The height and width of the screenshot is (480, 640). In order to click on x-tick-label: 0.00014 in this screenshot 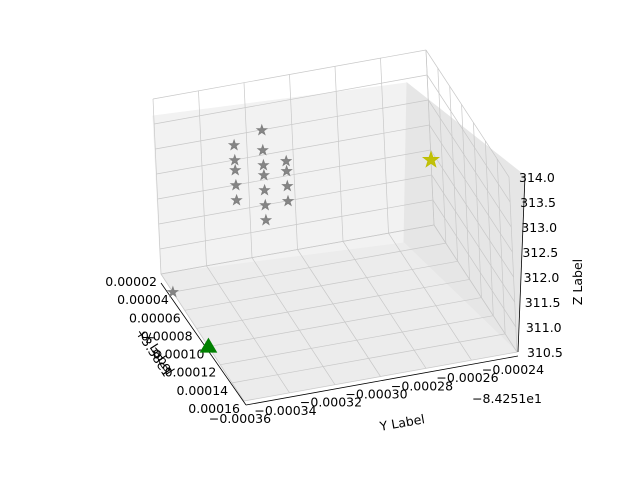, I will do `click(202, 390)`.